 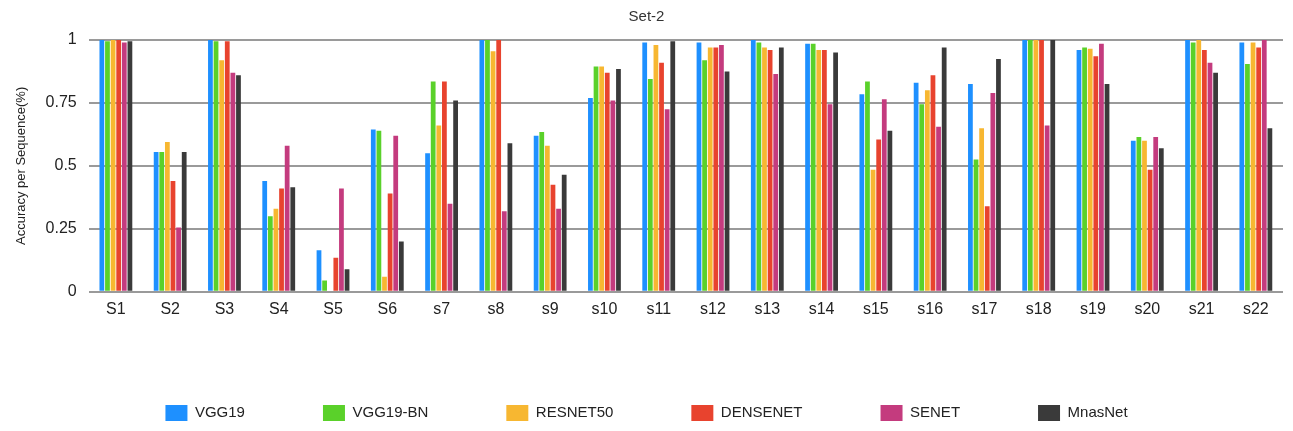 I want to click on x-tick-label: s17, so click(x=984, y=308).